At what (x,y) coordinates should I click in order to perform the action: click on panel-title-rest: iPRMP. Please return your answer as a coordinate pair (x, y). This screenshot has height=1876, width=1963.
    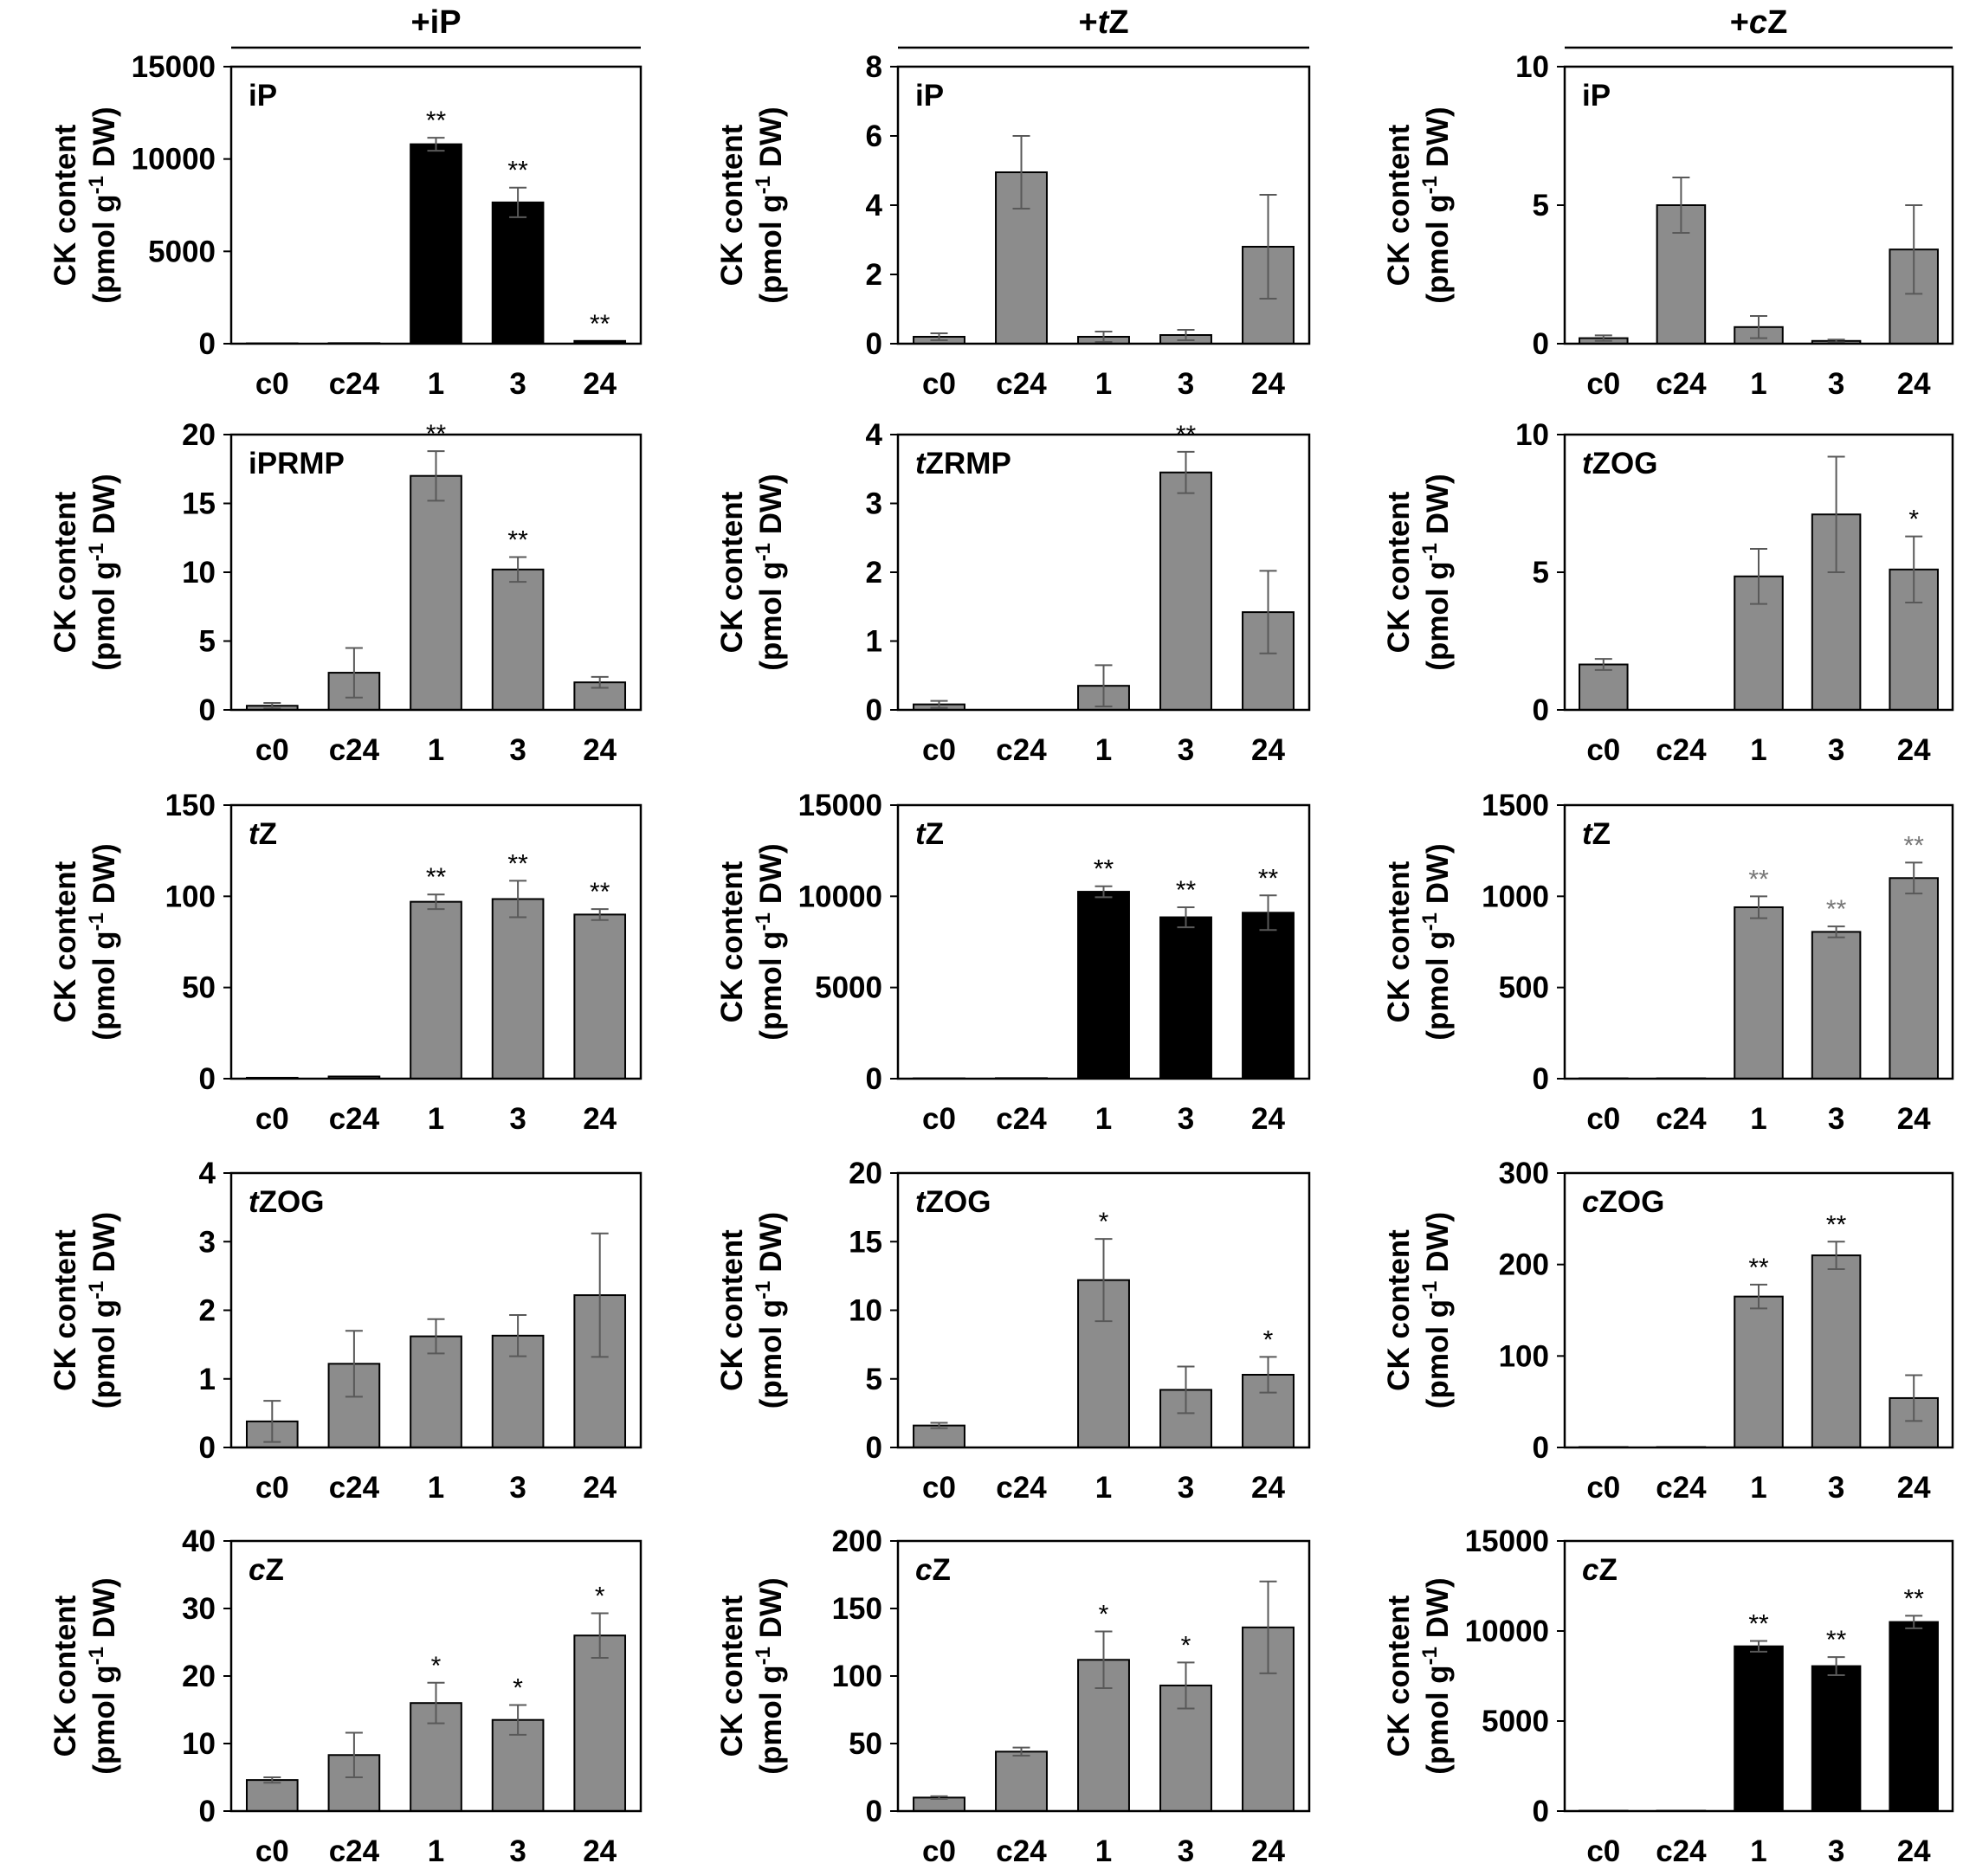
    Looking at the image, I should click on (297, 463).